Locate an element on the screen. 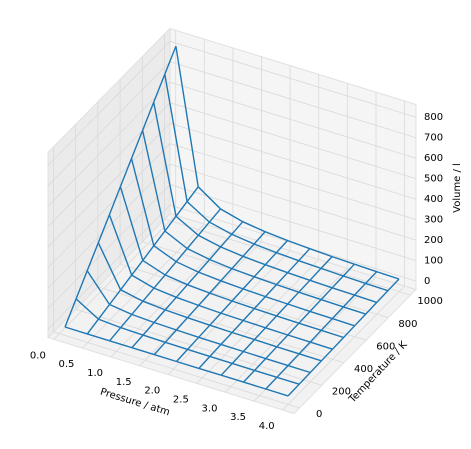  x-tick-label: 0.0 is located at coordinates (38, 355).